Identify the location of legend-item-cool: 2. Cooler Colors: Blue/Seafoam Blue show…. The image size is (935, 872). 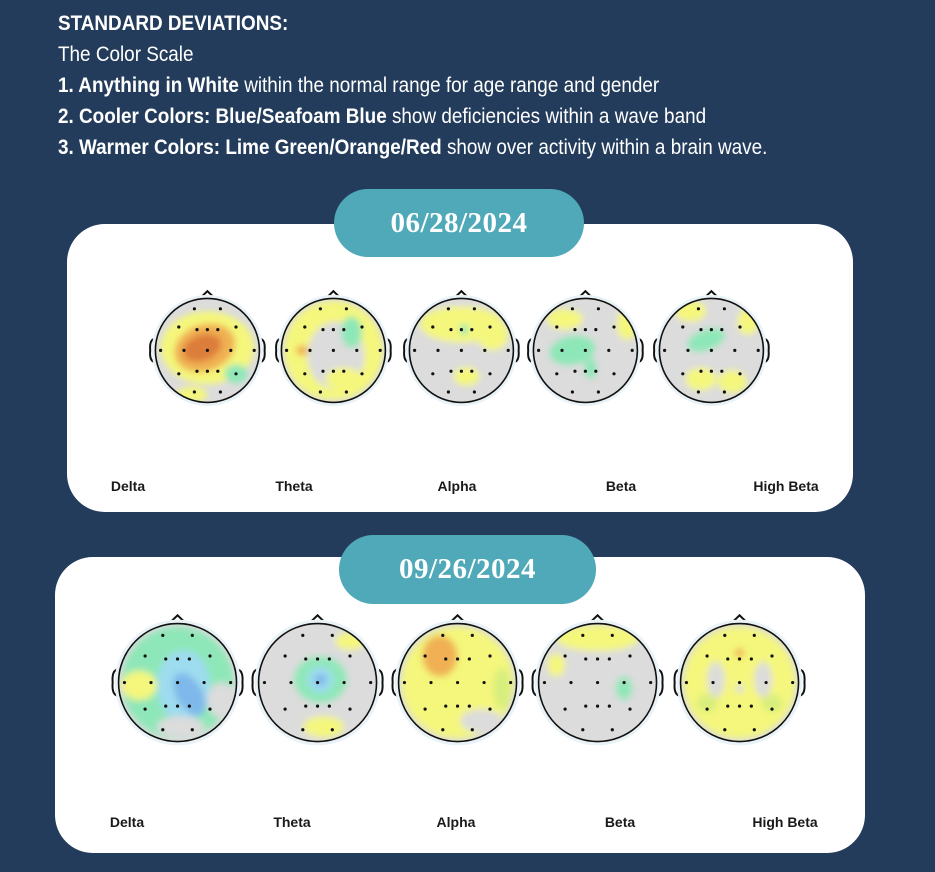
(382, 116).